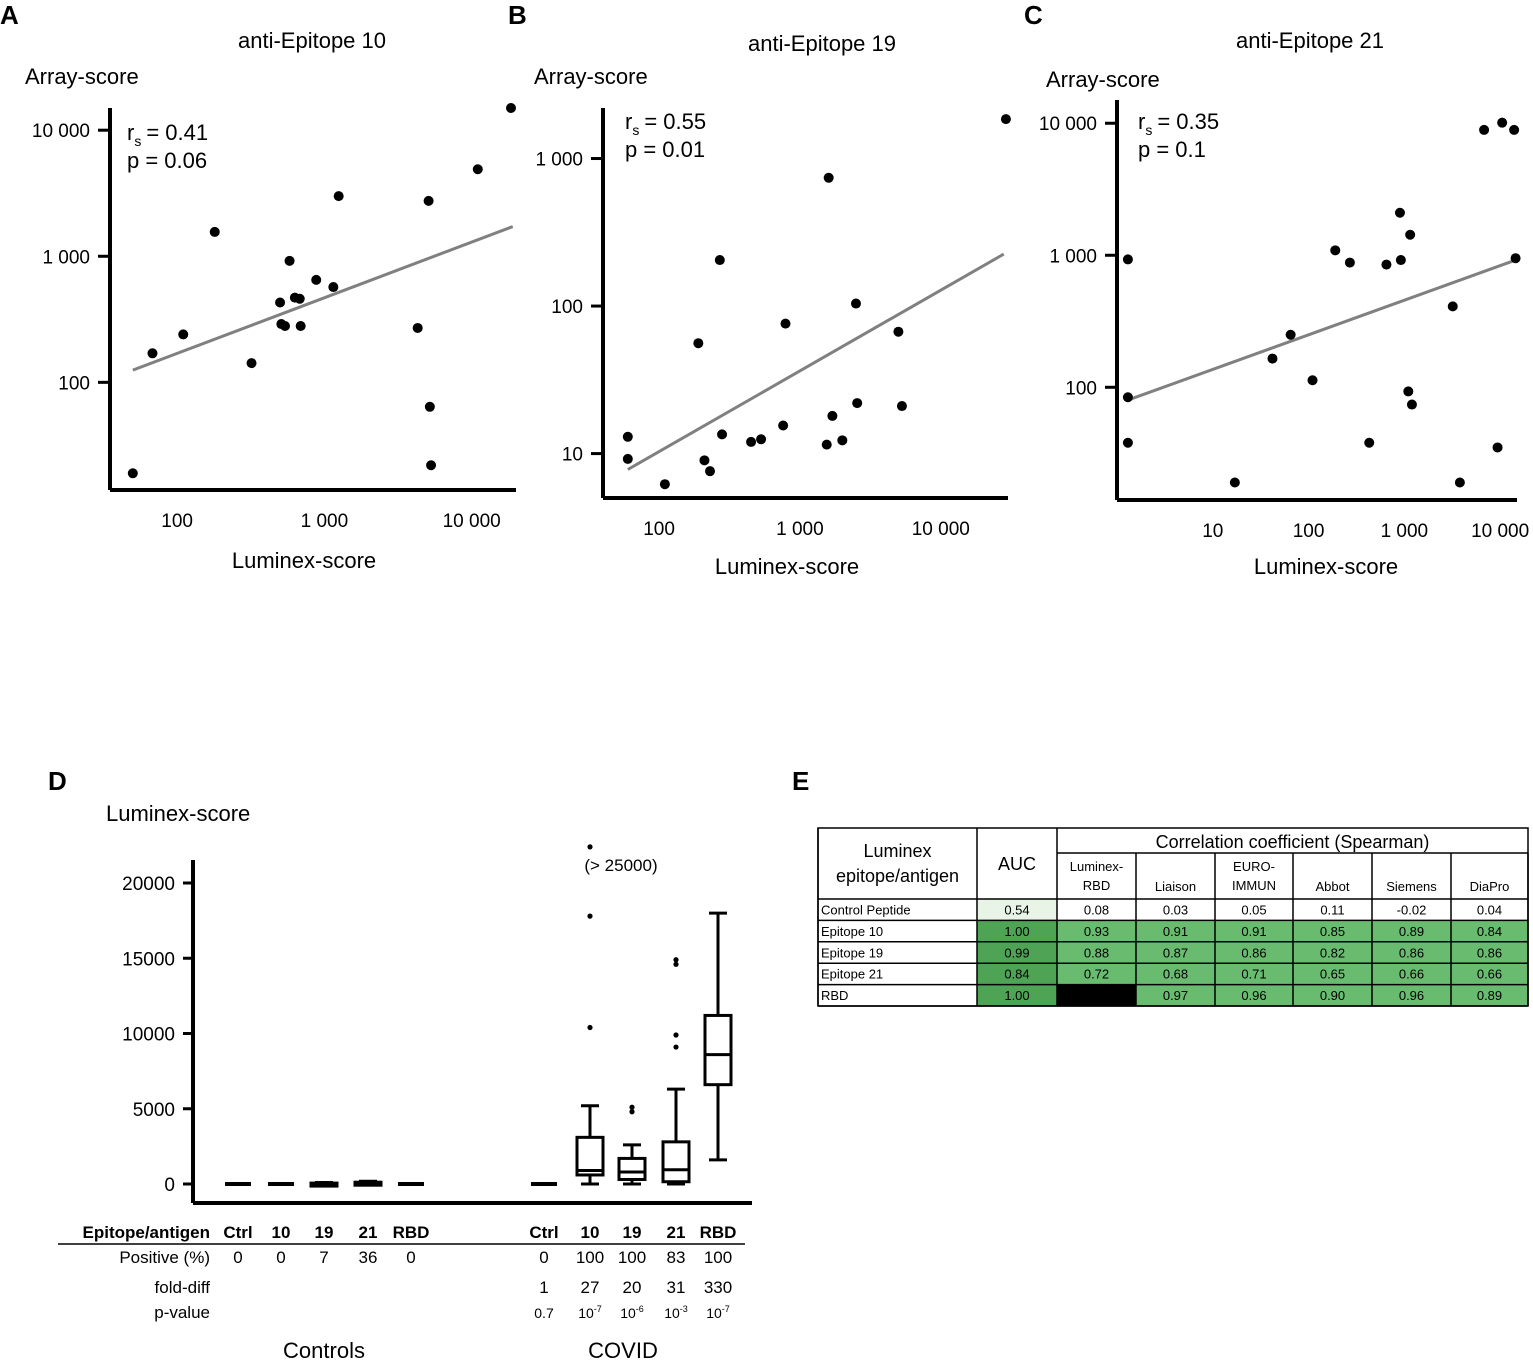 The image size is (1533, 1363). Describe the element at coordinates (676, 1232) in the screenshot. I see `panel-d-category-label: 21` at that location.